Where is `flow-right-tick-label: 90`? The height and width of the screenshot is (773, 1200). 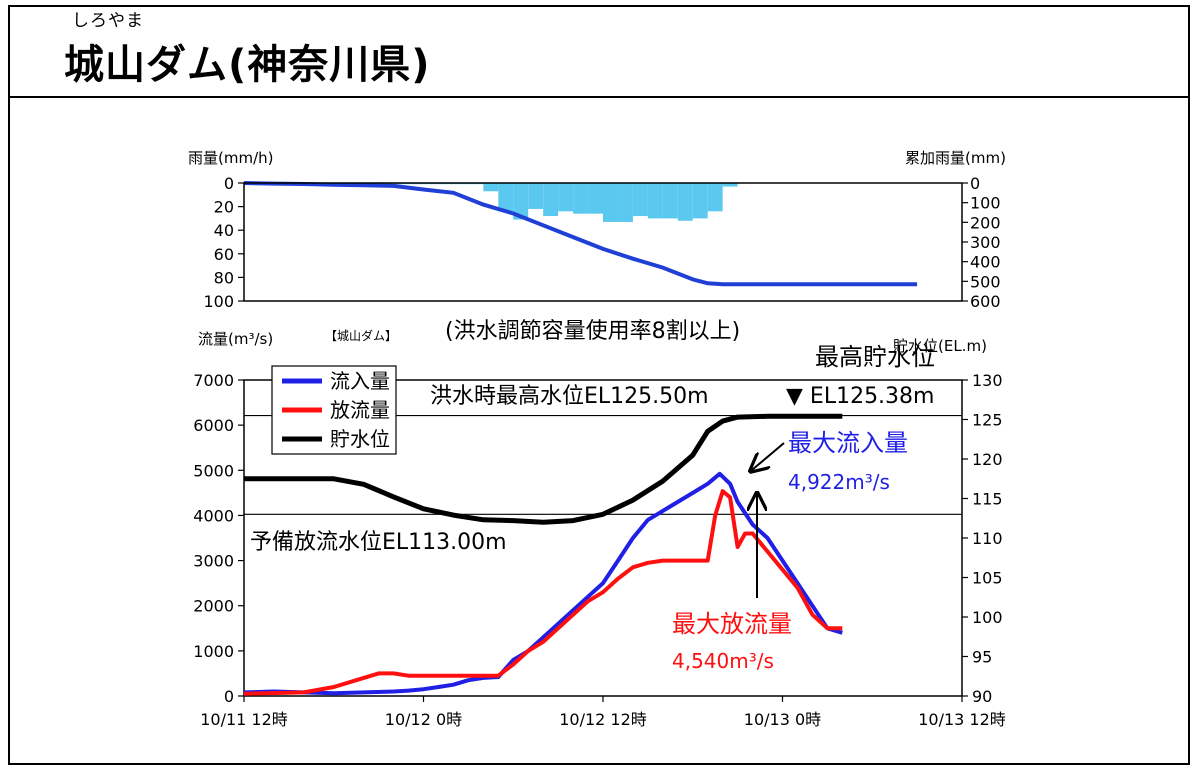
flow-right-tick-label: 90 is located at coordinates (982, 696).